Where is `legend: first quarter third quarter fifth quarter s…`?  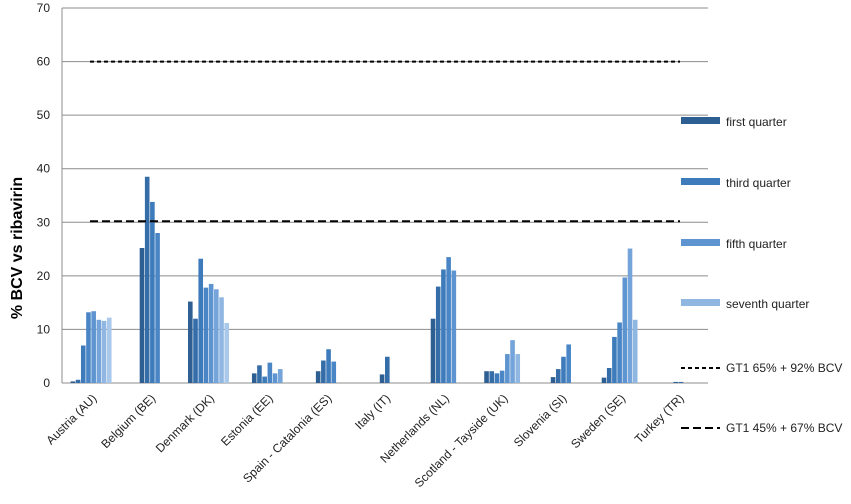 legend: first quarter third quarter fifth quarter s… is located at coordinates (761, 275).